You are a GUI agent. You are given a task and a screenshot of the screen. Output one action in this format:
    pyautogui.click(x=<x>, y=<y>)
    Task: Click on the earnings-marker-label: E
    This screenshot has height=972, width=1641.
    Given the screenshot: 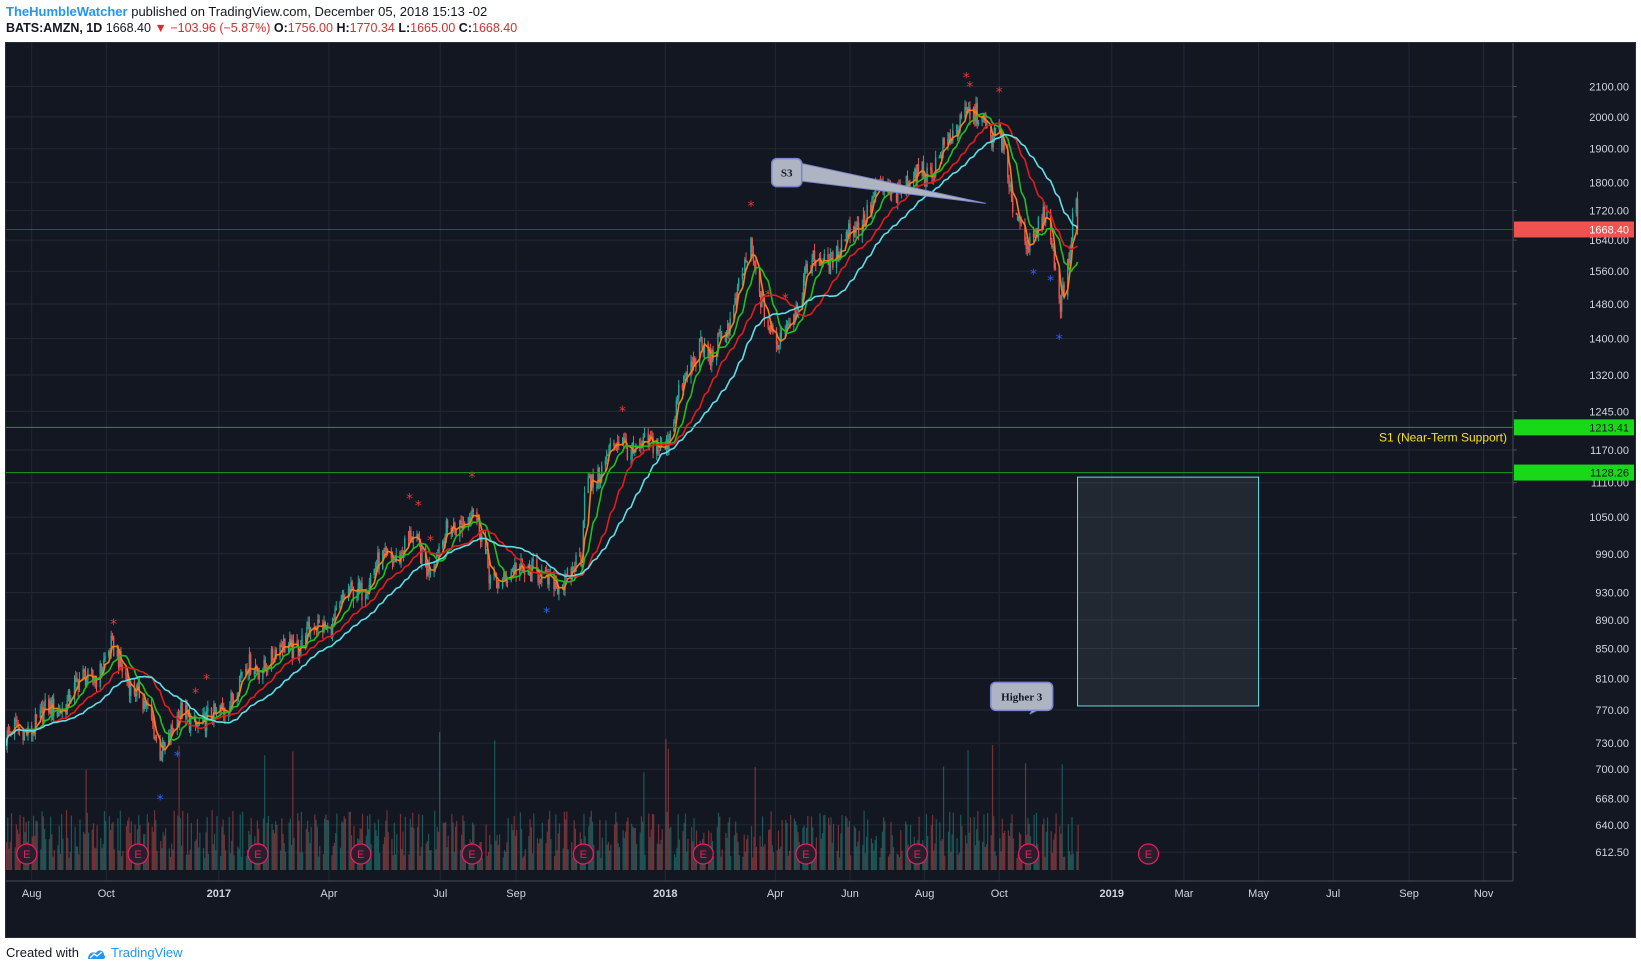 What is the action you would take?
    pyautogui.click(x=471, y=855)
    